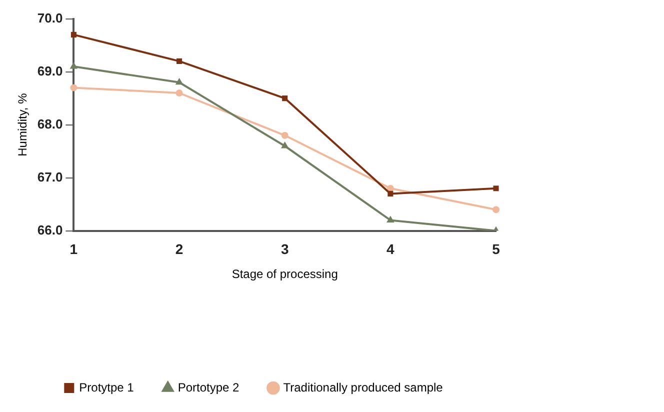 The height and width of the screenshot is (412, 664). I want to click on y-tick-label: 69.0, so click(50, 70).